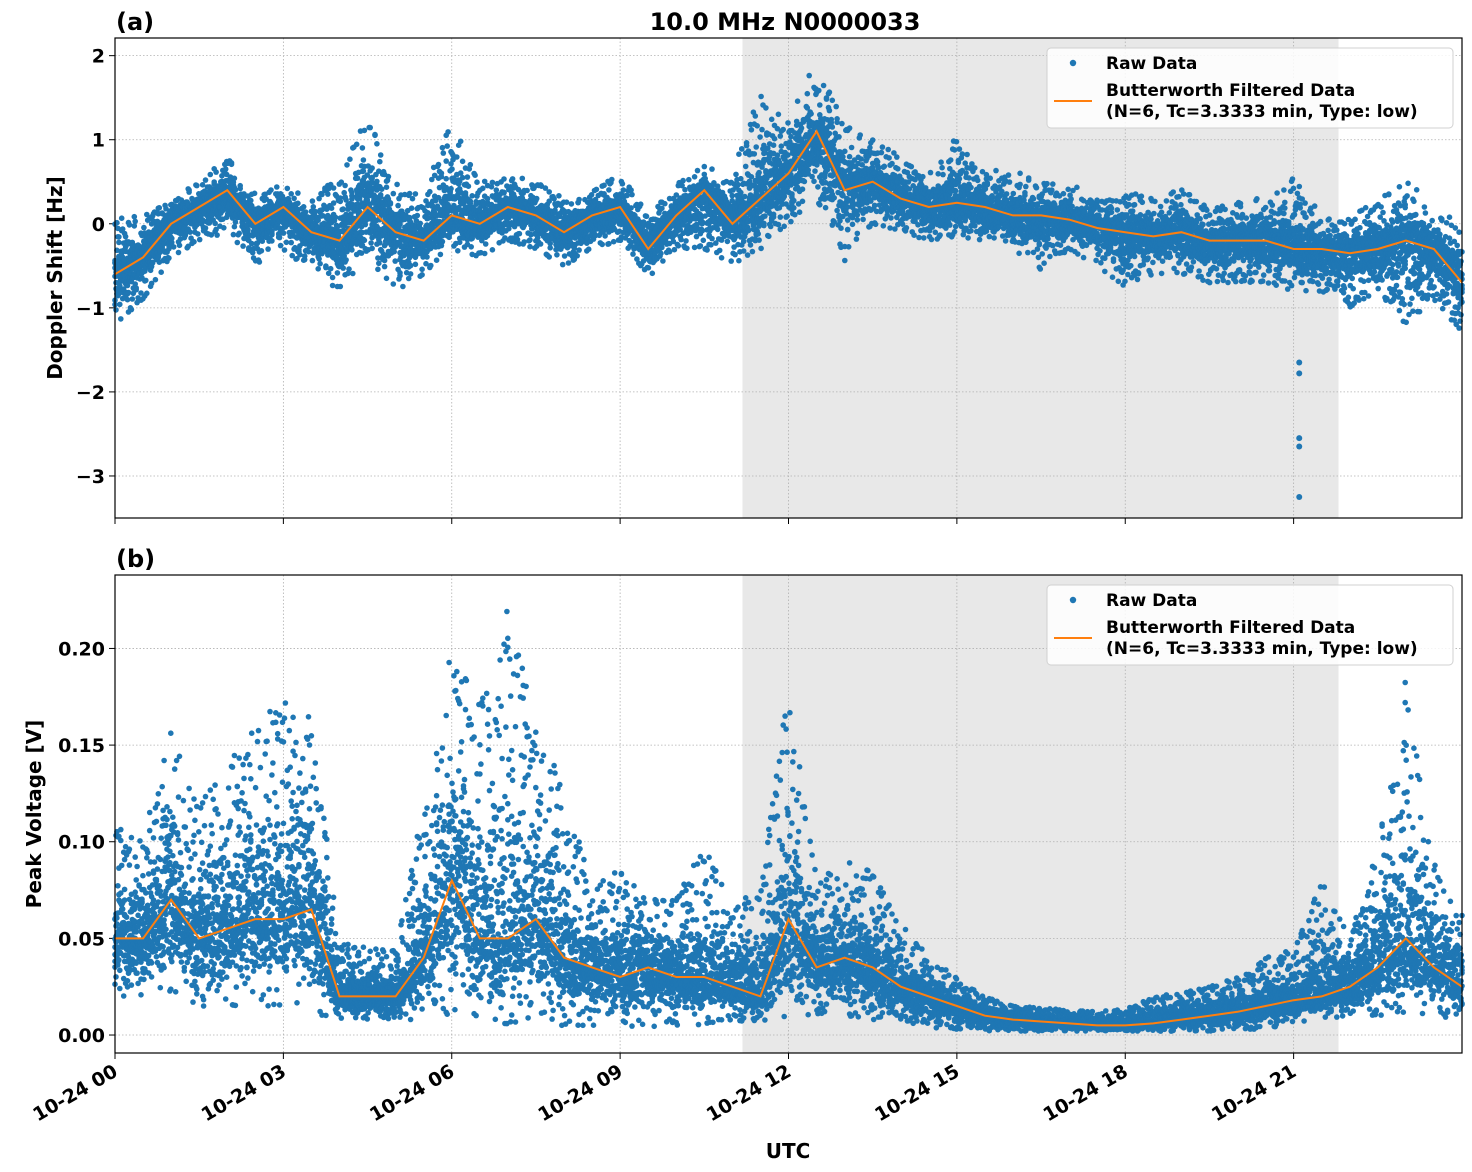 The height and width of the screenshot is (1172, 1472). Describe the element at coordinates (90, 477) in the screenshot. I see `y-tick-label: −3` at that location.